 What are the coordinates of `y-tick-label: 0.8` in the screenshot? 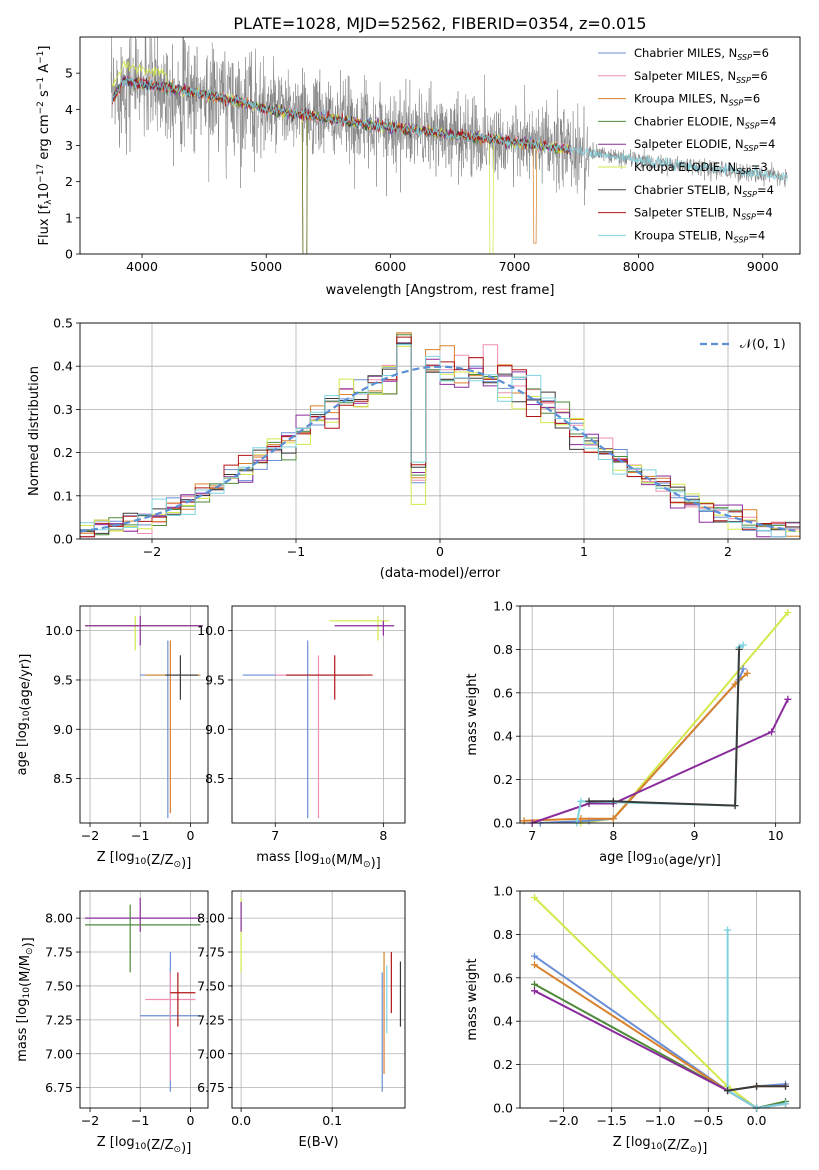 It's located at (503, 649).